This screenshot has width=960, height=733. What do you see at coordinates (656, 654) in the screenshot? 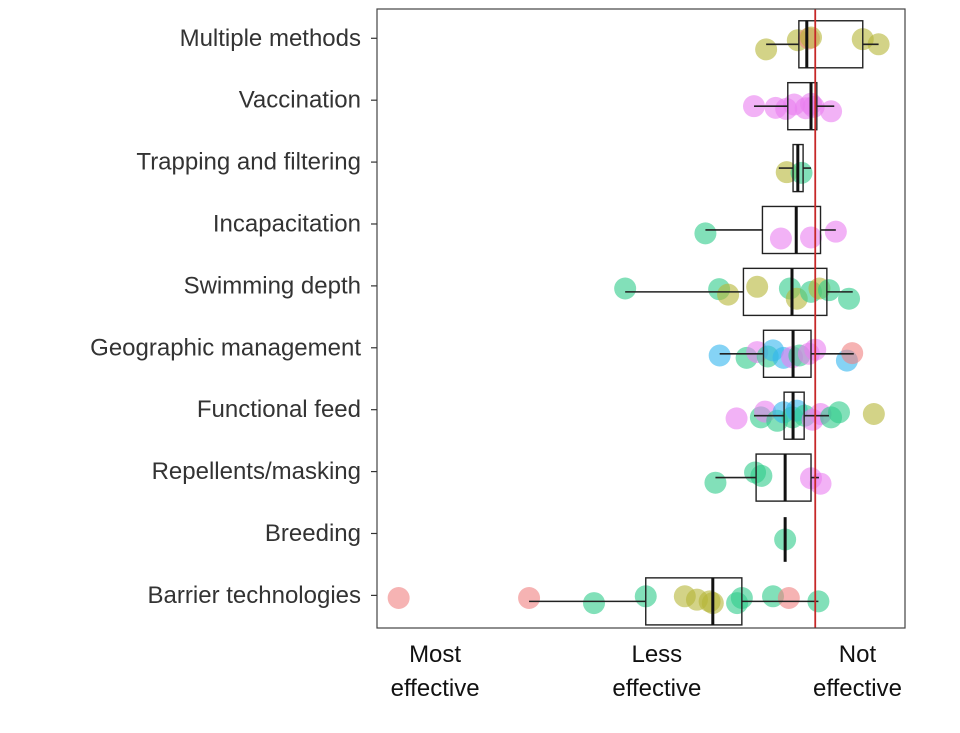
I see `x-tick-label-line: Less` at bounding box center [656, 654].